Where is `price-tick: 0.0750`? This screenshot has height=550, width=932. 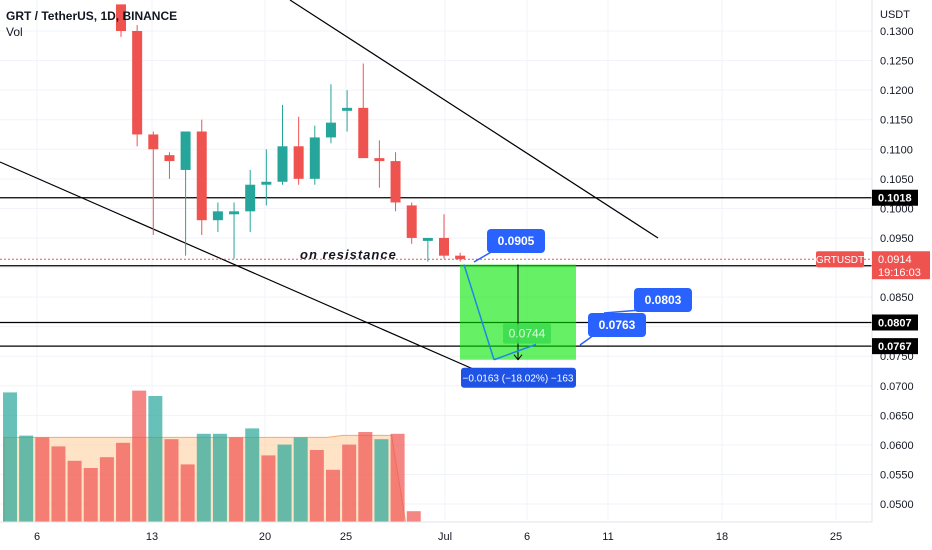
price-tick: 0.0750 is located at coordinates (897, 357).